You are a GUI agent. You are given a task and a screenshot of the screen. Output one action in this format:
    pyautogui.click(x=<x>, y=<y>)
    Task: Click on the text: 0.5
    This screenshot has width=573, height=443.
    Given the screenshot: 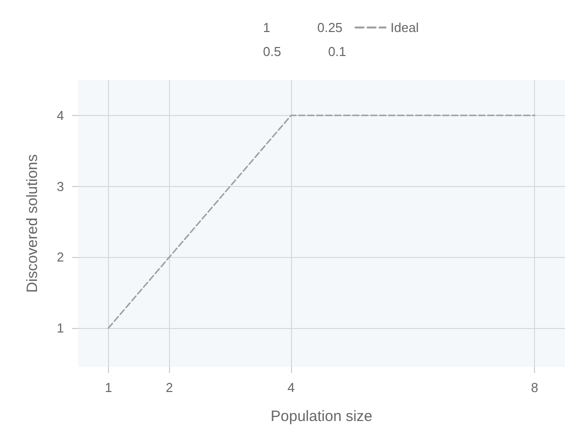 What is the action you would take?
    pyautogui.click(x=272, y=51)
    